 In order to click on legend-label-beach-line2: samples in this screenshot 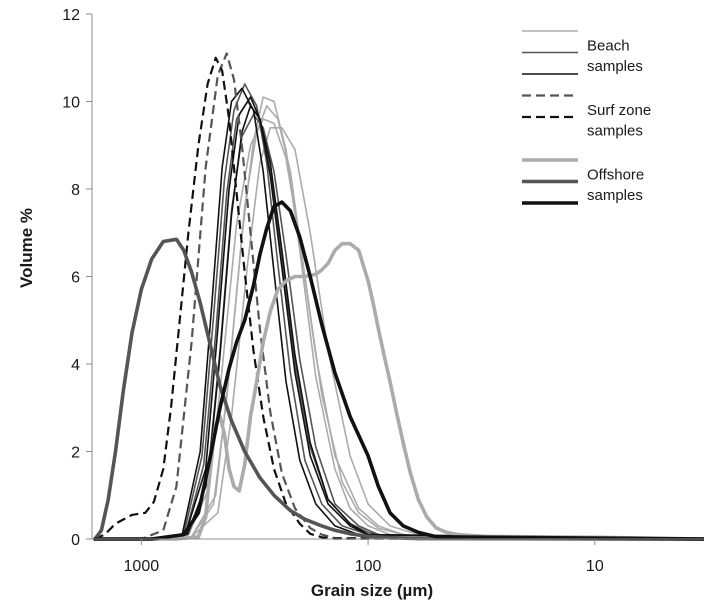, I will do `click(615, 66)`.